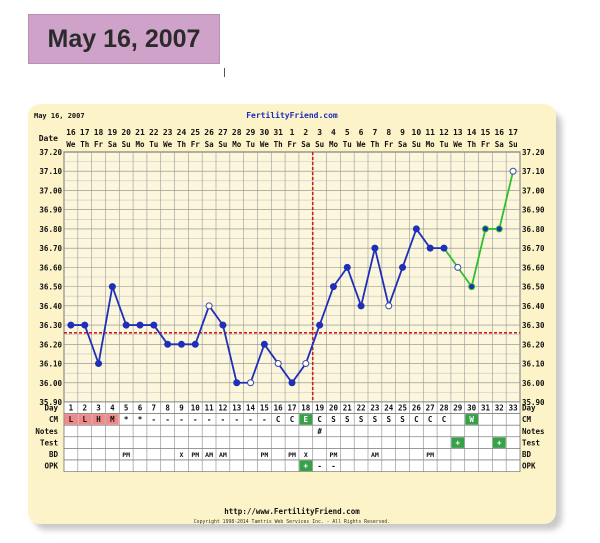 The image size is (600, 543). Describe the element at coordinates (333, 132) in the screenshot. I see `date-label: 4` at that location.